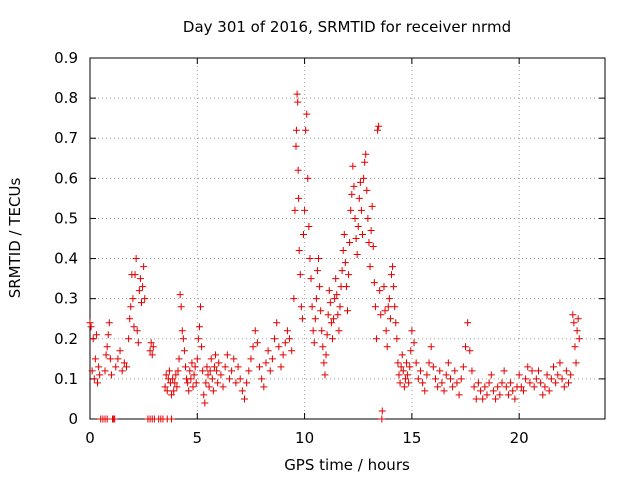 The image size is (640, 480). I want to click on y-tick-label: 0.3, so click(66, 299).